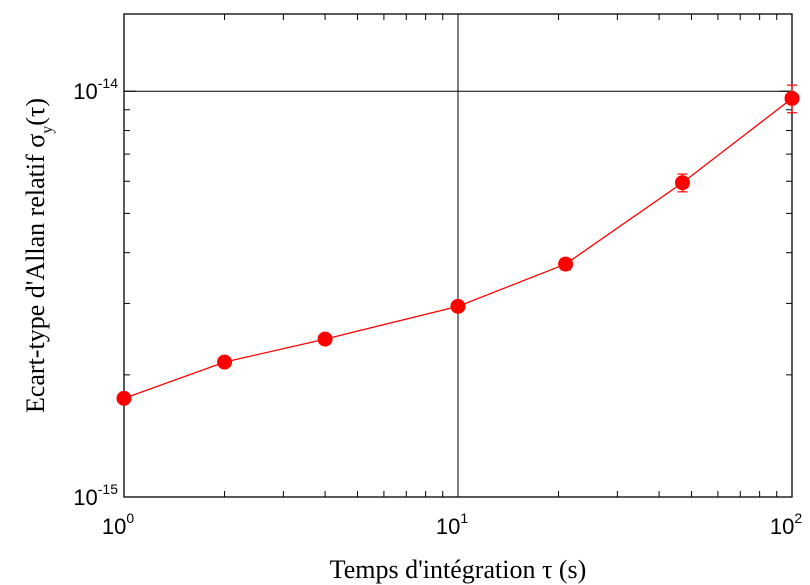 Image resolution: width=810 pixels, height=585 pixels. I want to click on y-axis-title-main: Ecart-type d'Allan relatif σ, so click(35, 273).